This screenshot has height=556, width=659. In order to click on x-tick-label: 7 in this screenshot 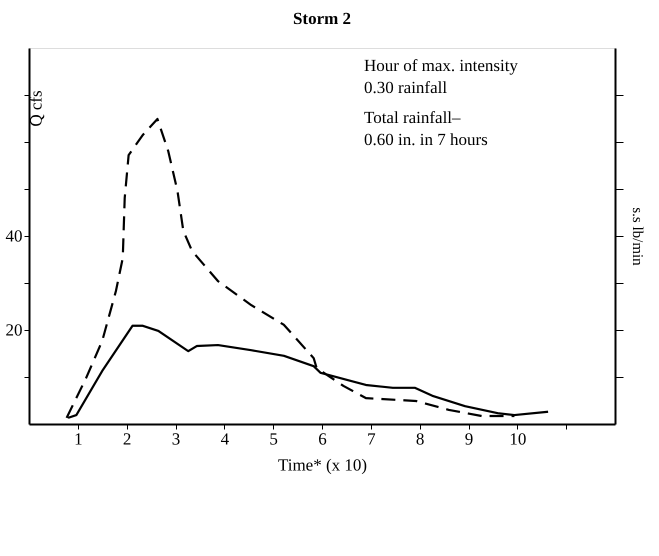, I will do `click(371, 439)`.